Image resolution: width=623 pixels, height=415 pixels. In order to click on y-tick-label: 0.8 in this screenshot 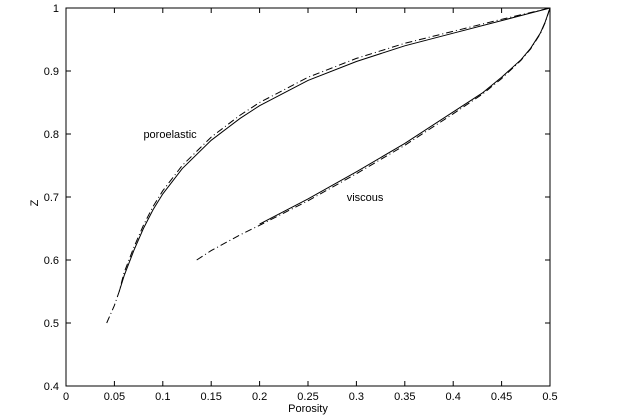, I will do `click(51, 135)`.